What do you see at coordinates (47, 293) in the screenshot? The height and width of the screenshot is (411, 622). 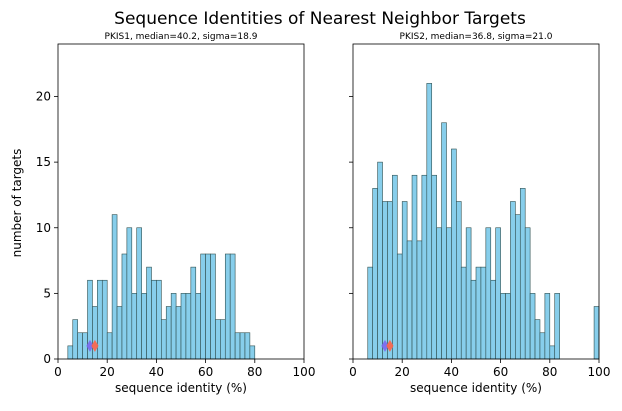 I see `y-tick-label: 5` at bounding box center [47, 293].